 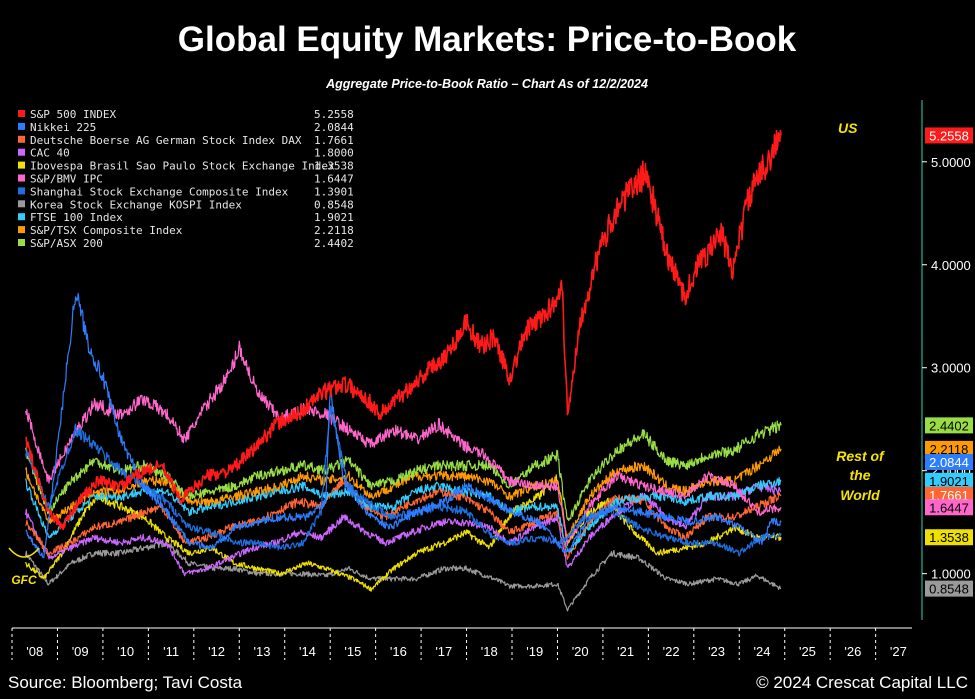 What do you see at coordinates (334, 140) in the screenshot?
I see `legend-series-value: 1.7661` at bounding box center [334, 140].